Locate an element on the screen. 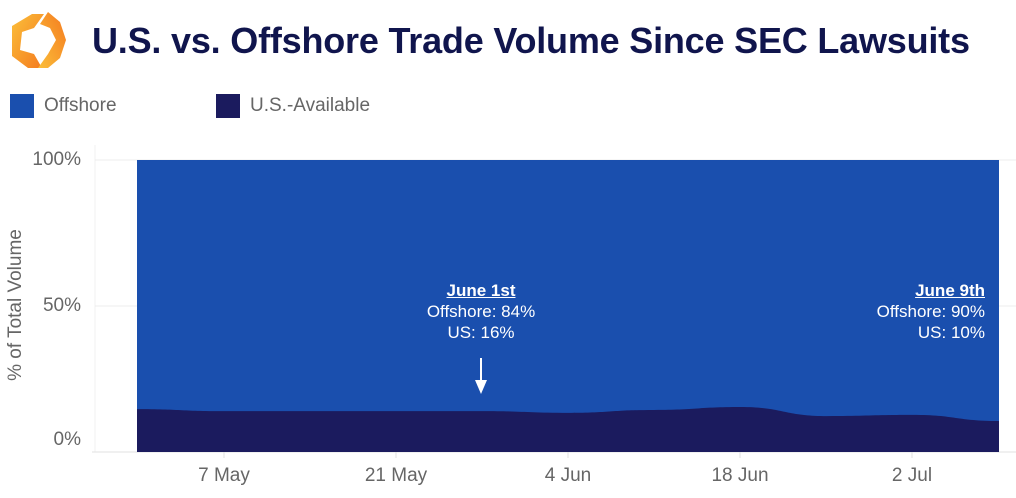 The height and width of the screenshot is (498, 1016). x-tick-18-jun: 18 Jun is located at coordinates (740, 475).